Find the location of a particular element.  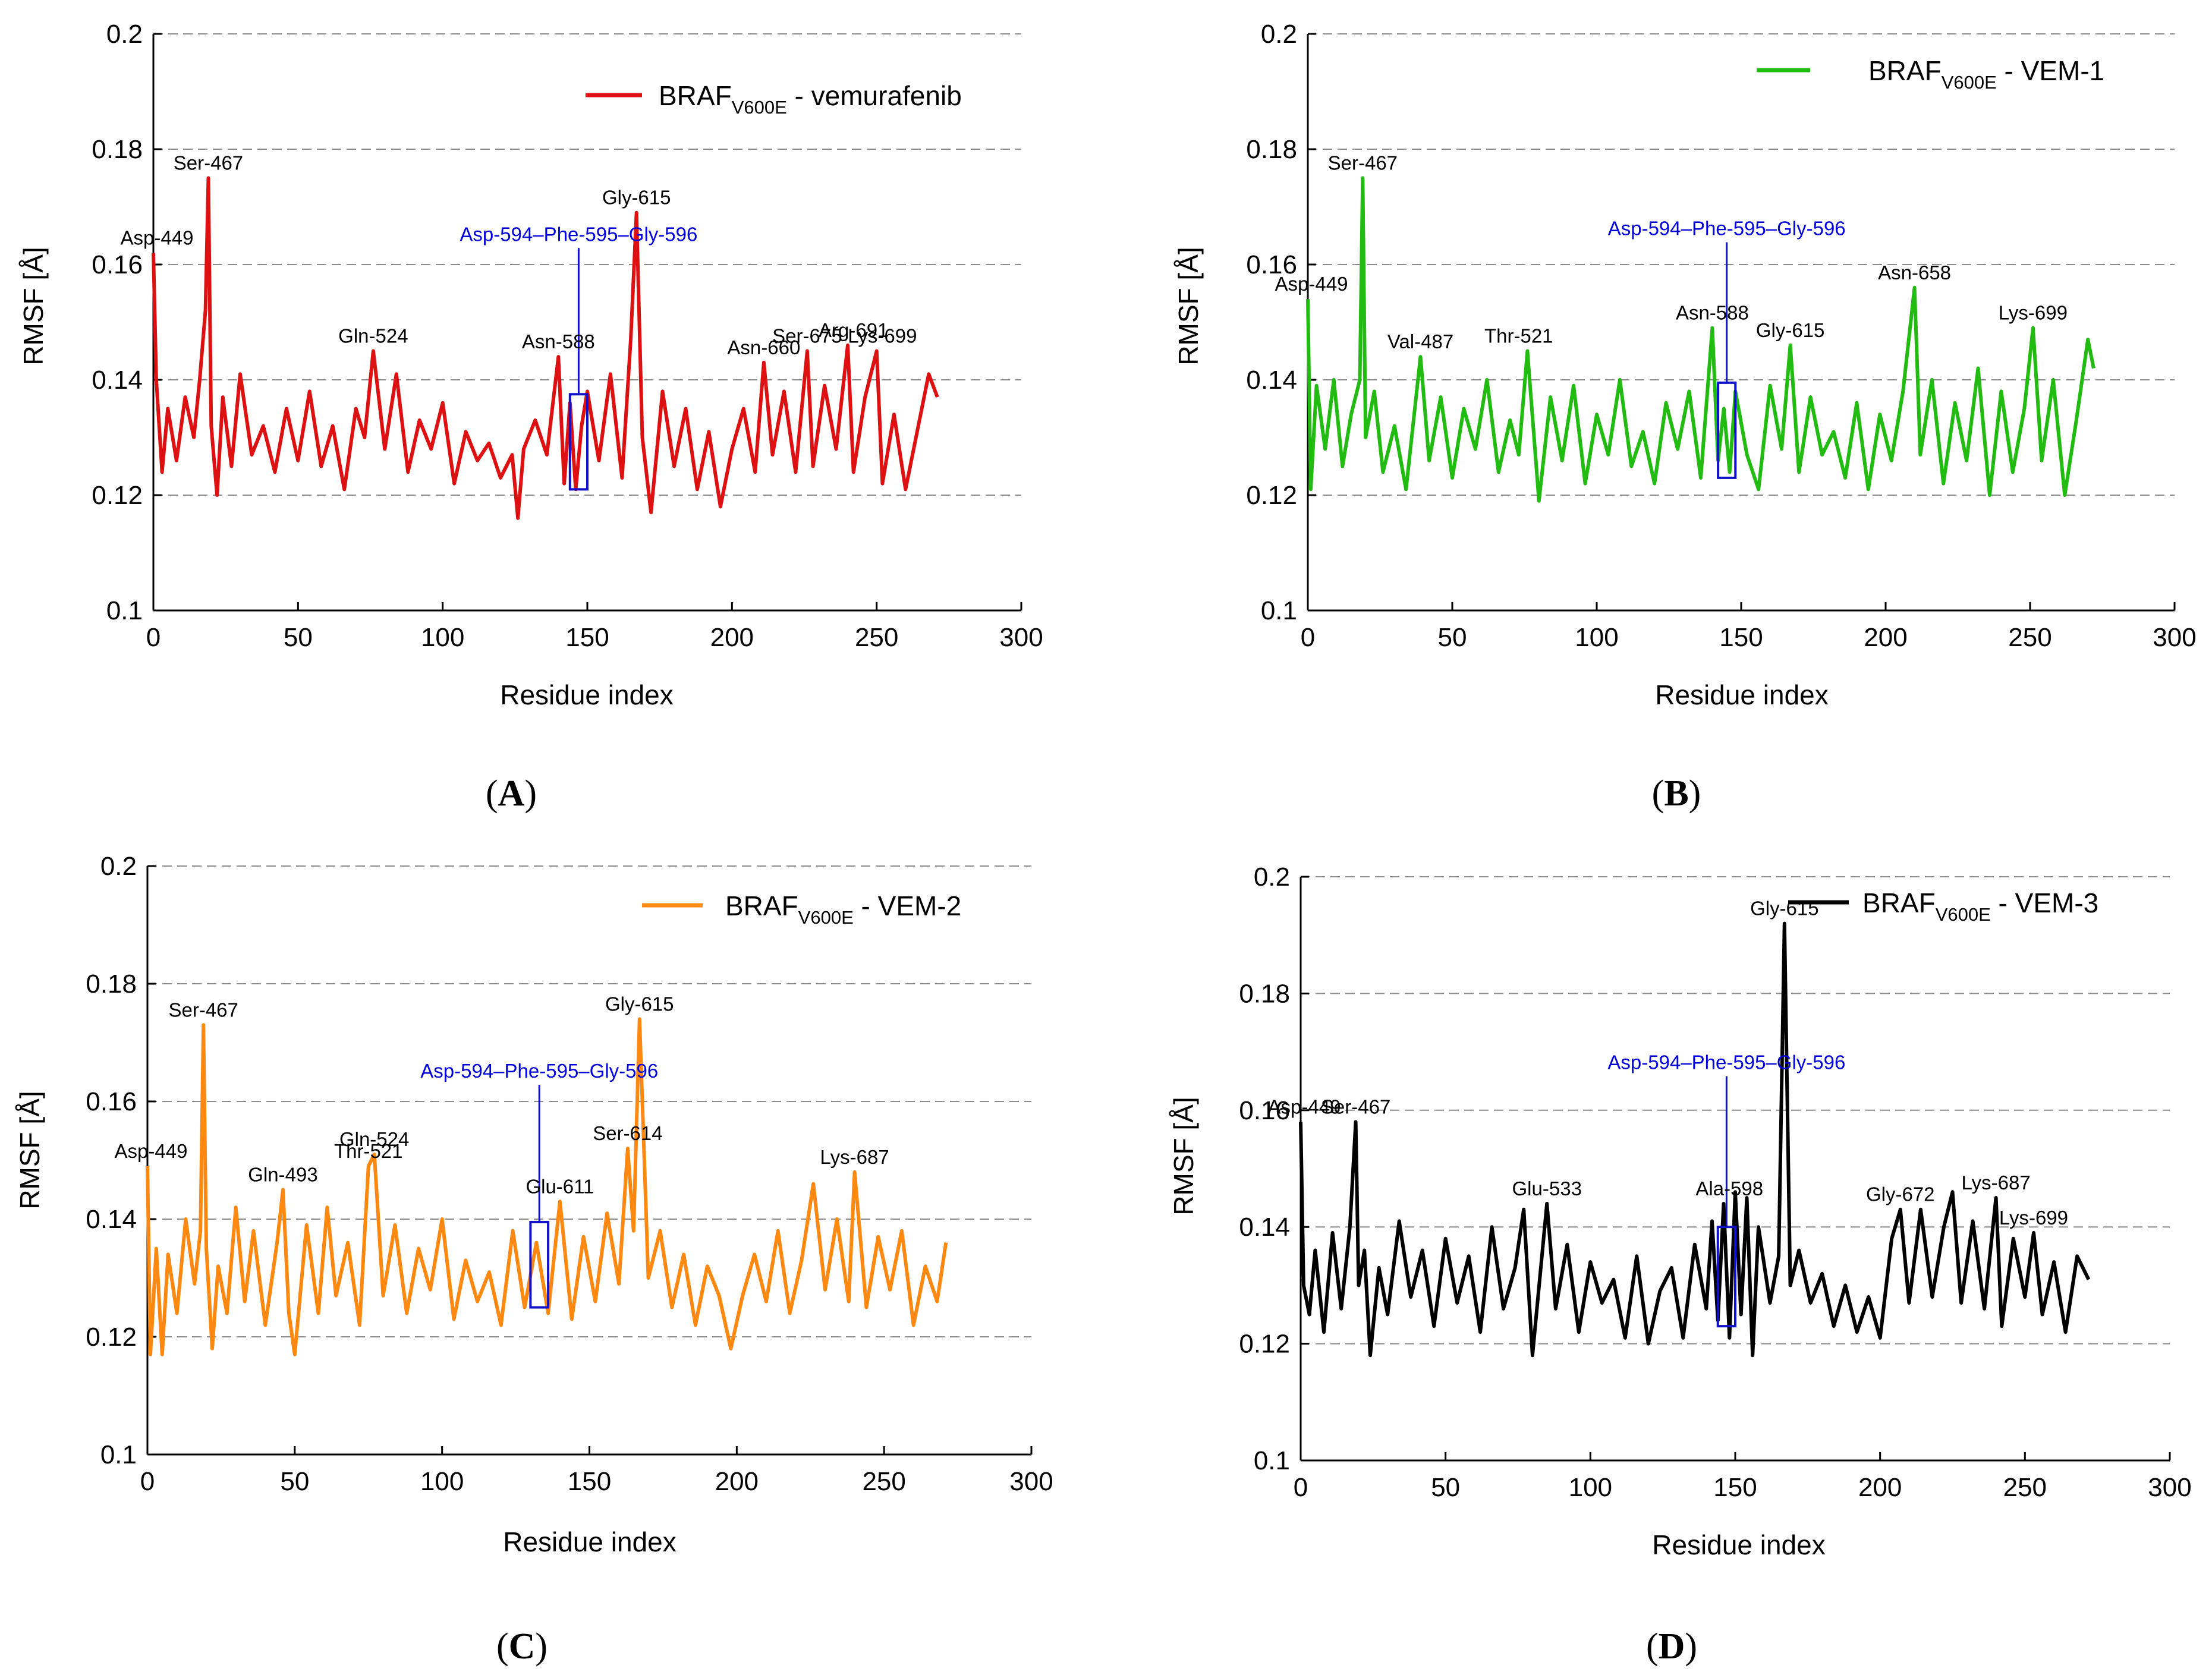

gridlines is located at coordinates (587, 264).